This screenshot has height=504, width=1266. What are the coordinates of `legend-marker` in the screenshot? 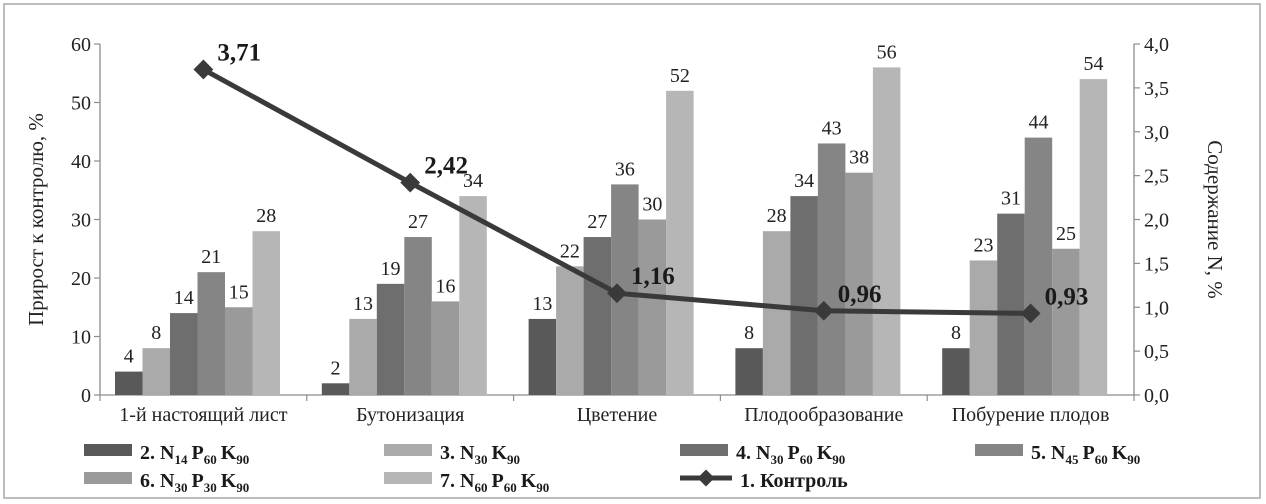 It's located at (706, 478).